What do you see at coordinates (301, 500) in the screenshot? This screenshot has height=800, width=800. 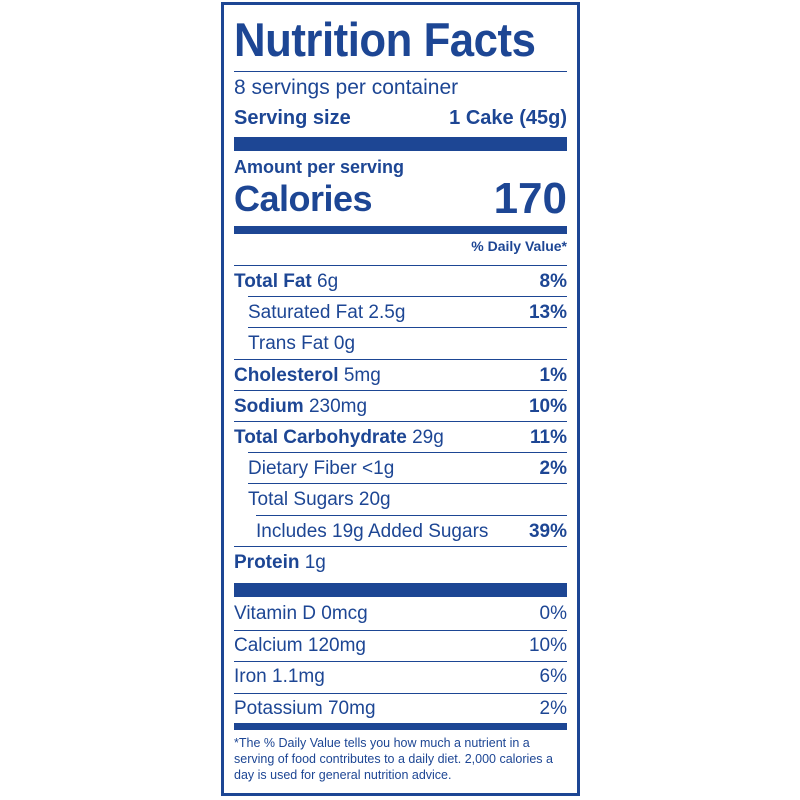 I see `nutrient-name: Total Sugars` at bounding box center [301, 500].